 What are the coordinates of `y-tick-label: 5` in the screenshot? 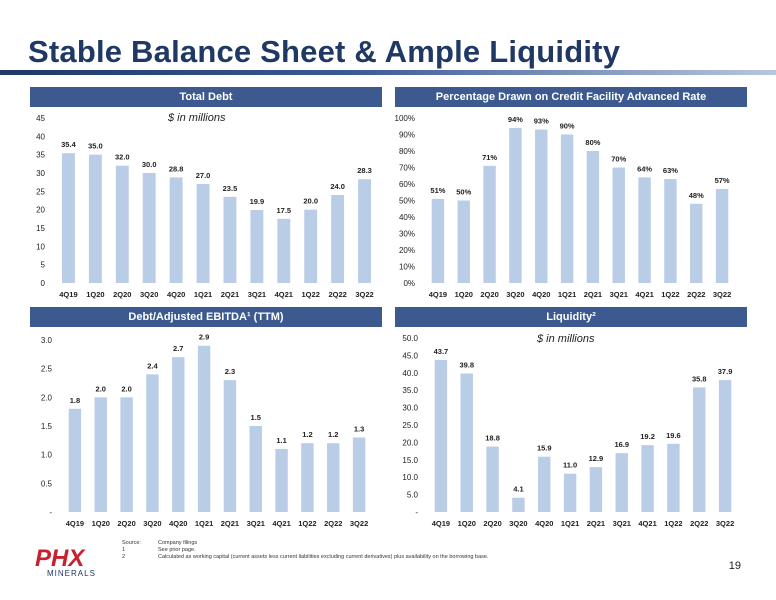 It's located at (43, 265).